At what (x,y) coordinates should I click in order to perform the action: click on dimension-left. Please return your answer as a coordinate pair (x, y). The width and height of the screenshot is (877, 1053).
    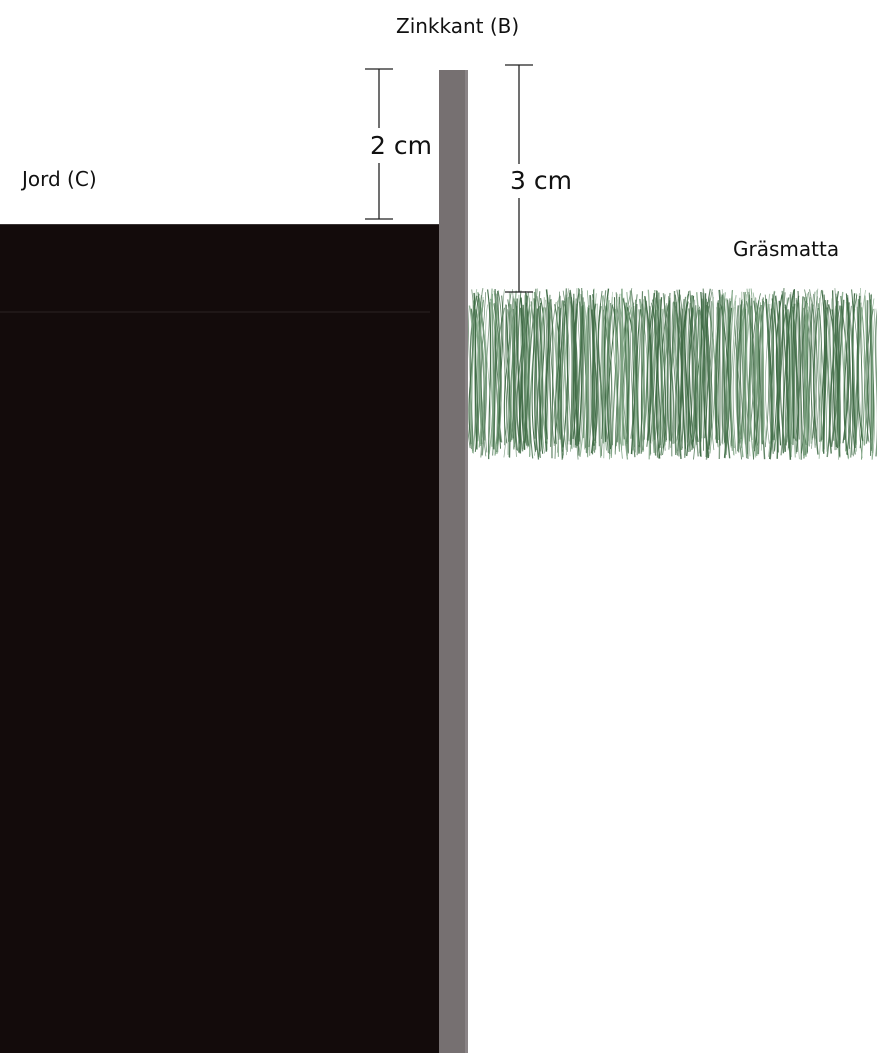
    Looking at the image, I should click on (379, 144).